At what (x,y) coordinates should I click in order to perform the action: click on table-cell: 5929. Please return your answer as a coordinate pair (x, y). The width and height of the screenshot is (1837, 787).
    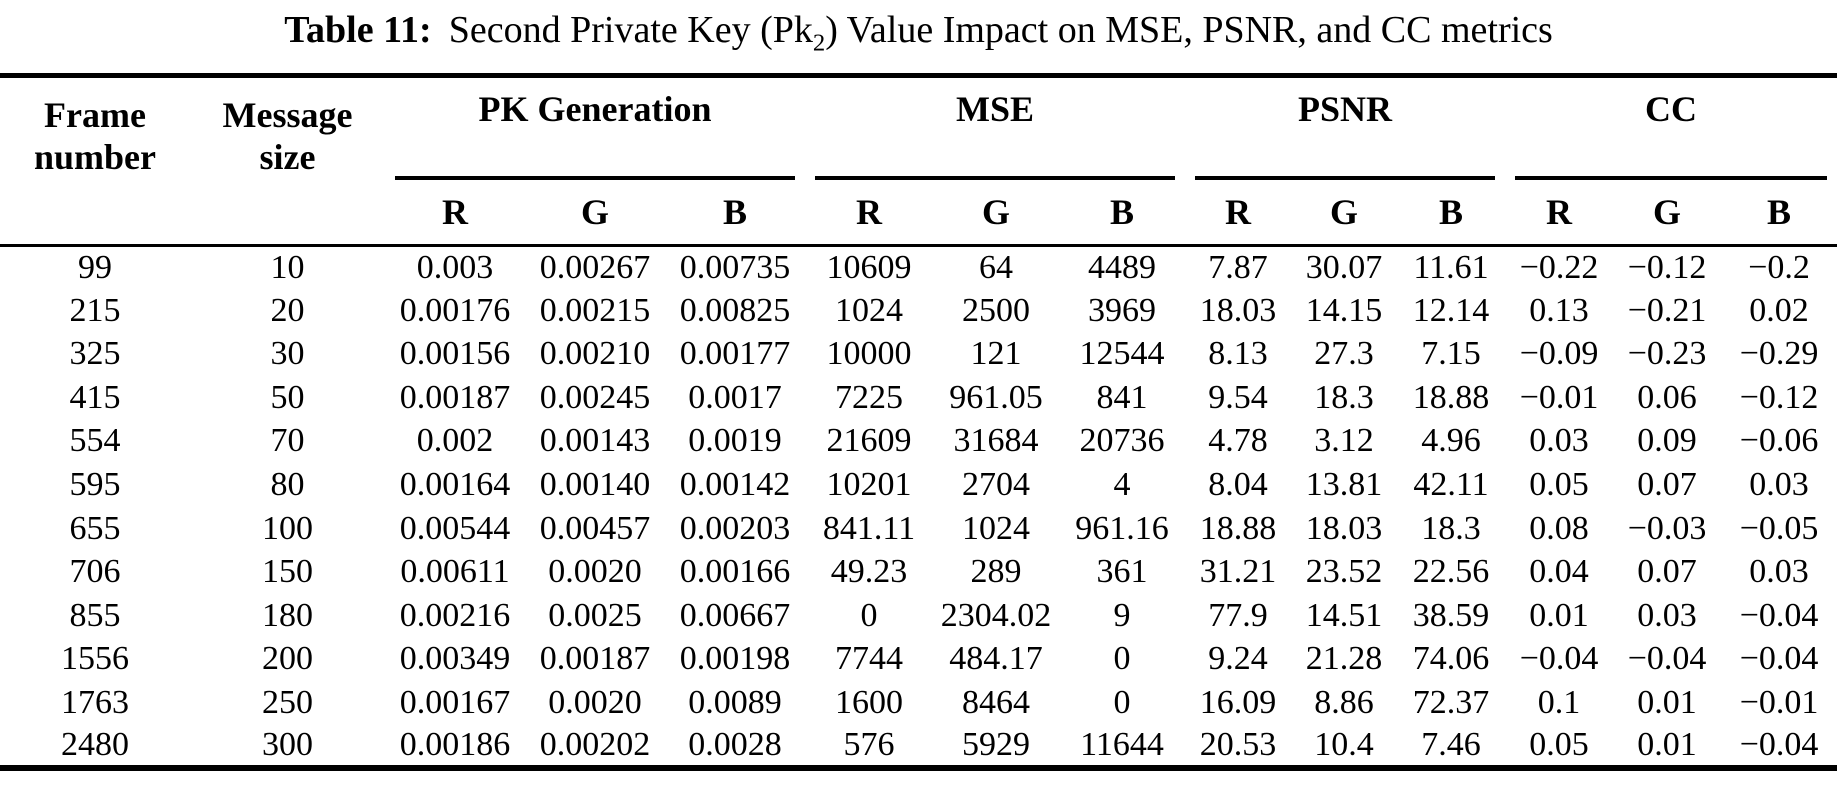
    Looking at the image, I should click on (996, 744).